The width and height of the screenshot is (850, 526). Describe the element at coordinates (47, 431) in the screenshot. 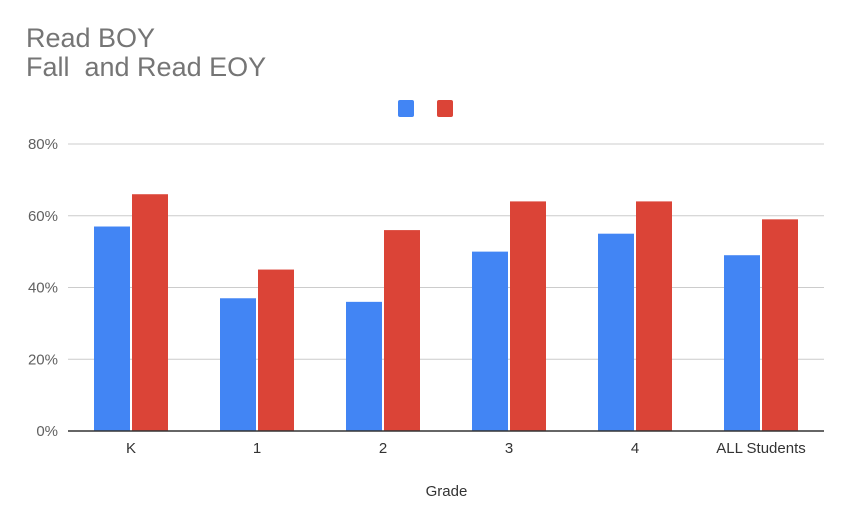

I see `y-tick-label: 0%` at that location.